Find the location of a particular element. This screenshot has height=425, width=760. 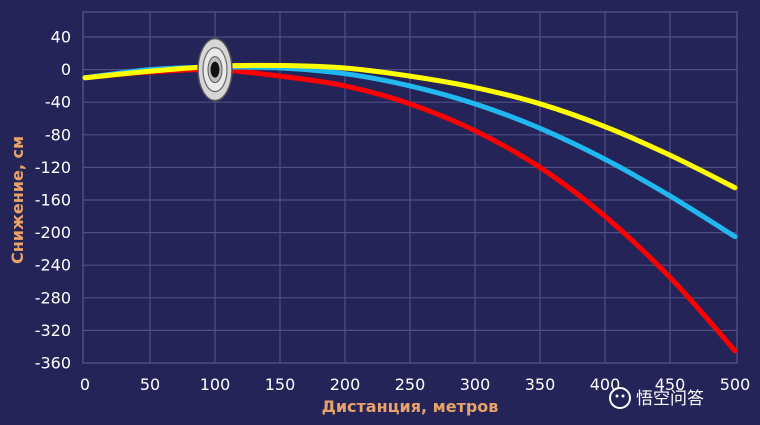

target-bullseye is located at coordinates (215, 69).